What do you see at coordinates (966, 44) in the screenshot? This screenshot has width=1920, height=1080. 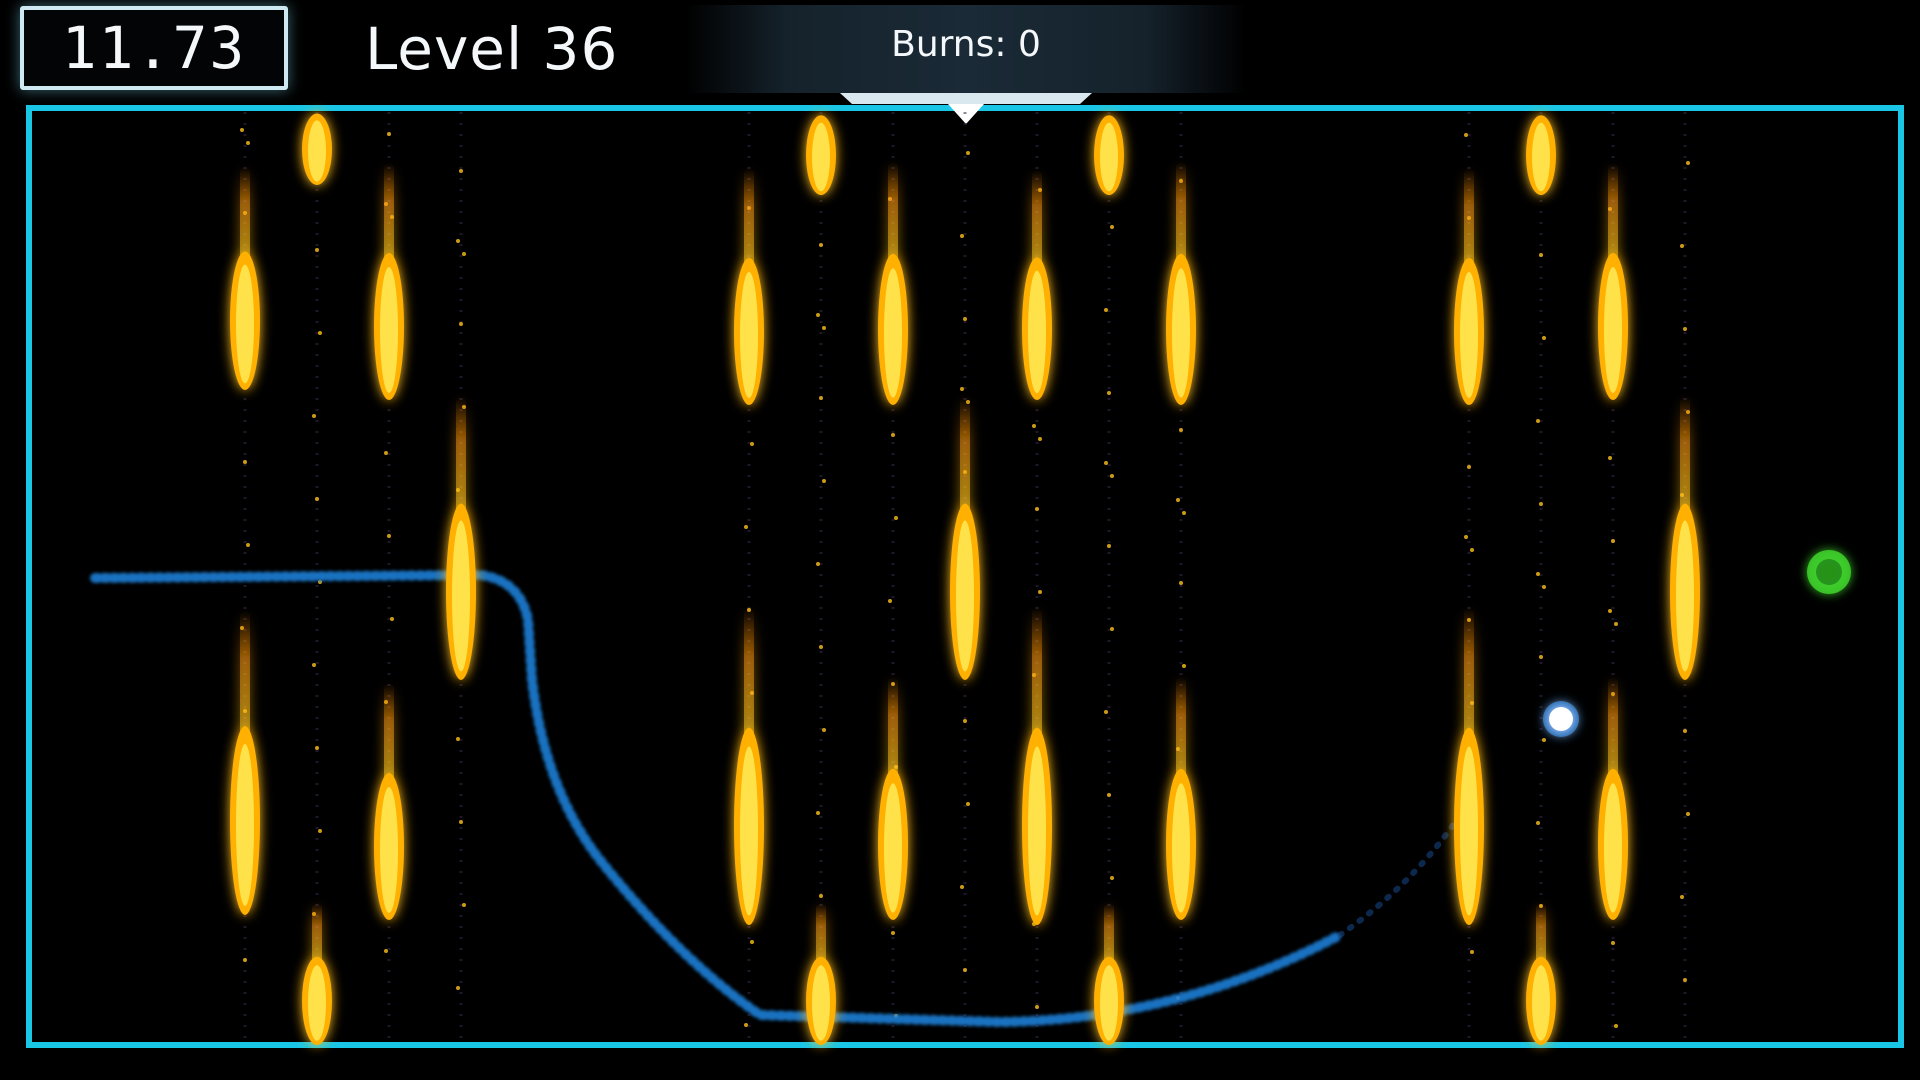 I see `burns-counter: Burns: 0` at bounding box center [966, 44].